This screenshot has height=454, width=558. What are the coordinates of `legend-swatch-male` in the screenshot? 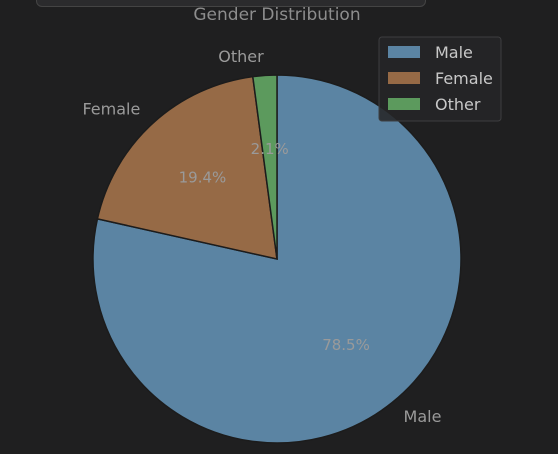 It's located at (404, 52).